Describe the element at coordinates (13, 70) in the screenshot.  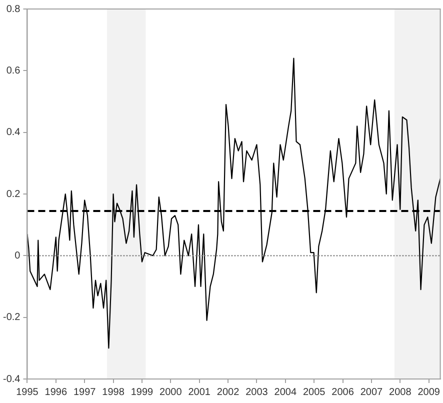
I see `y-tick-label: 0.6` at that location.